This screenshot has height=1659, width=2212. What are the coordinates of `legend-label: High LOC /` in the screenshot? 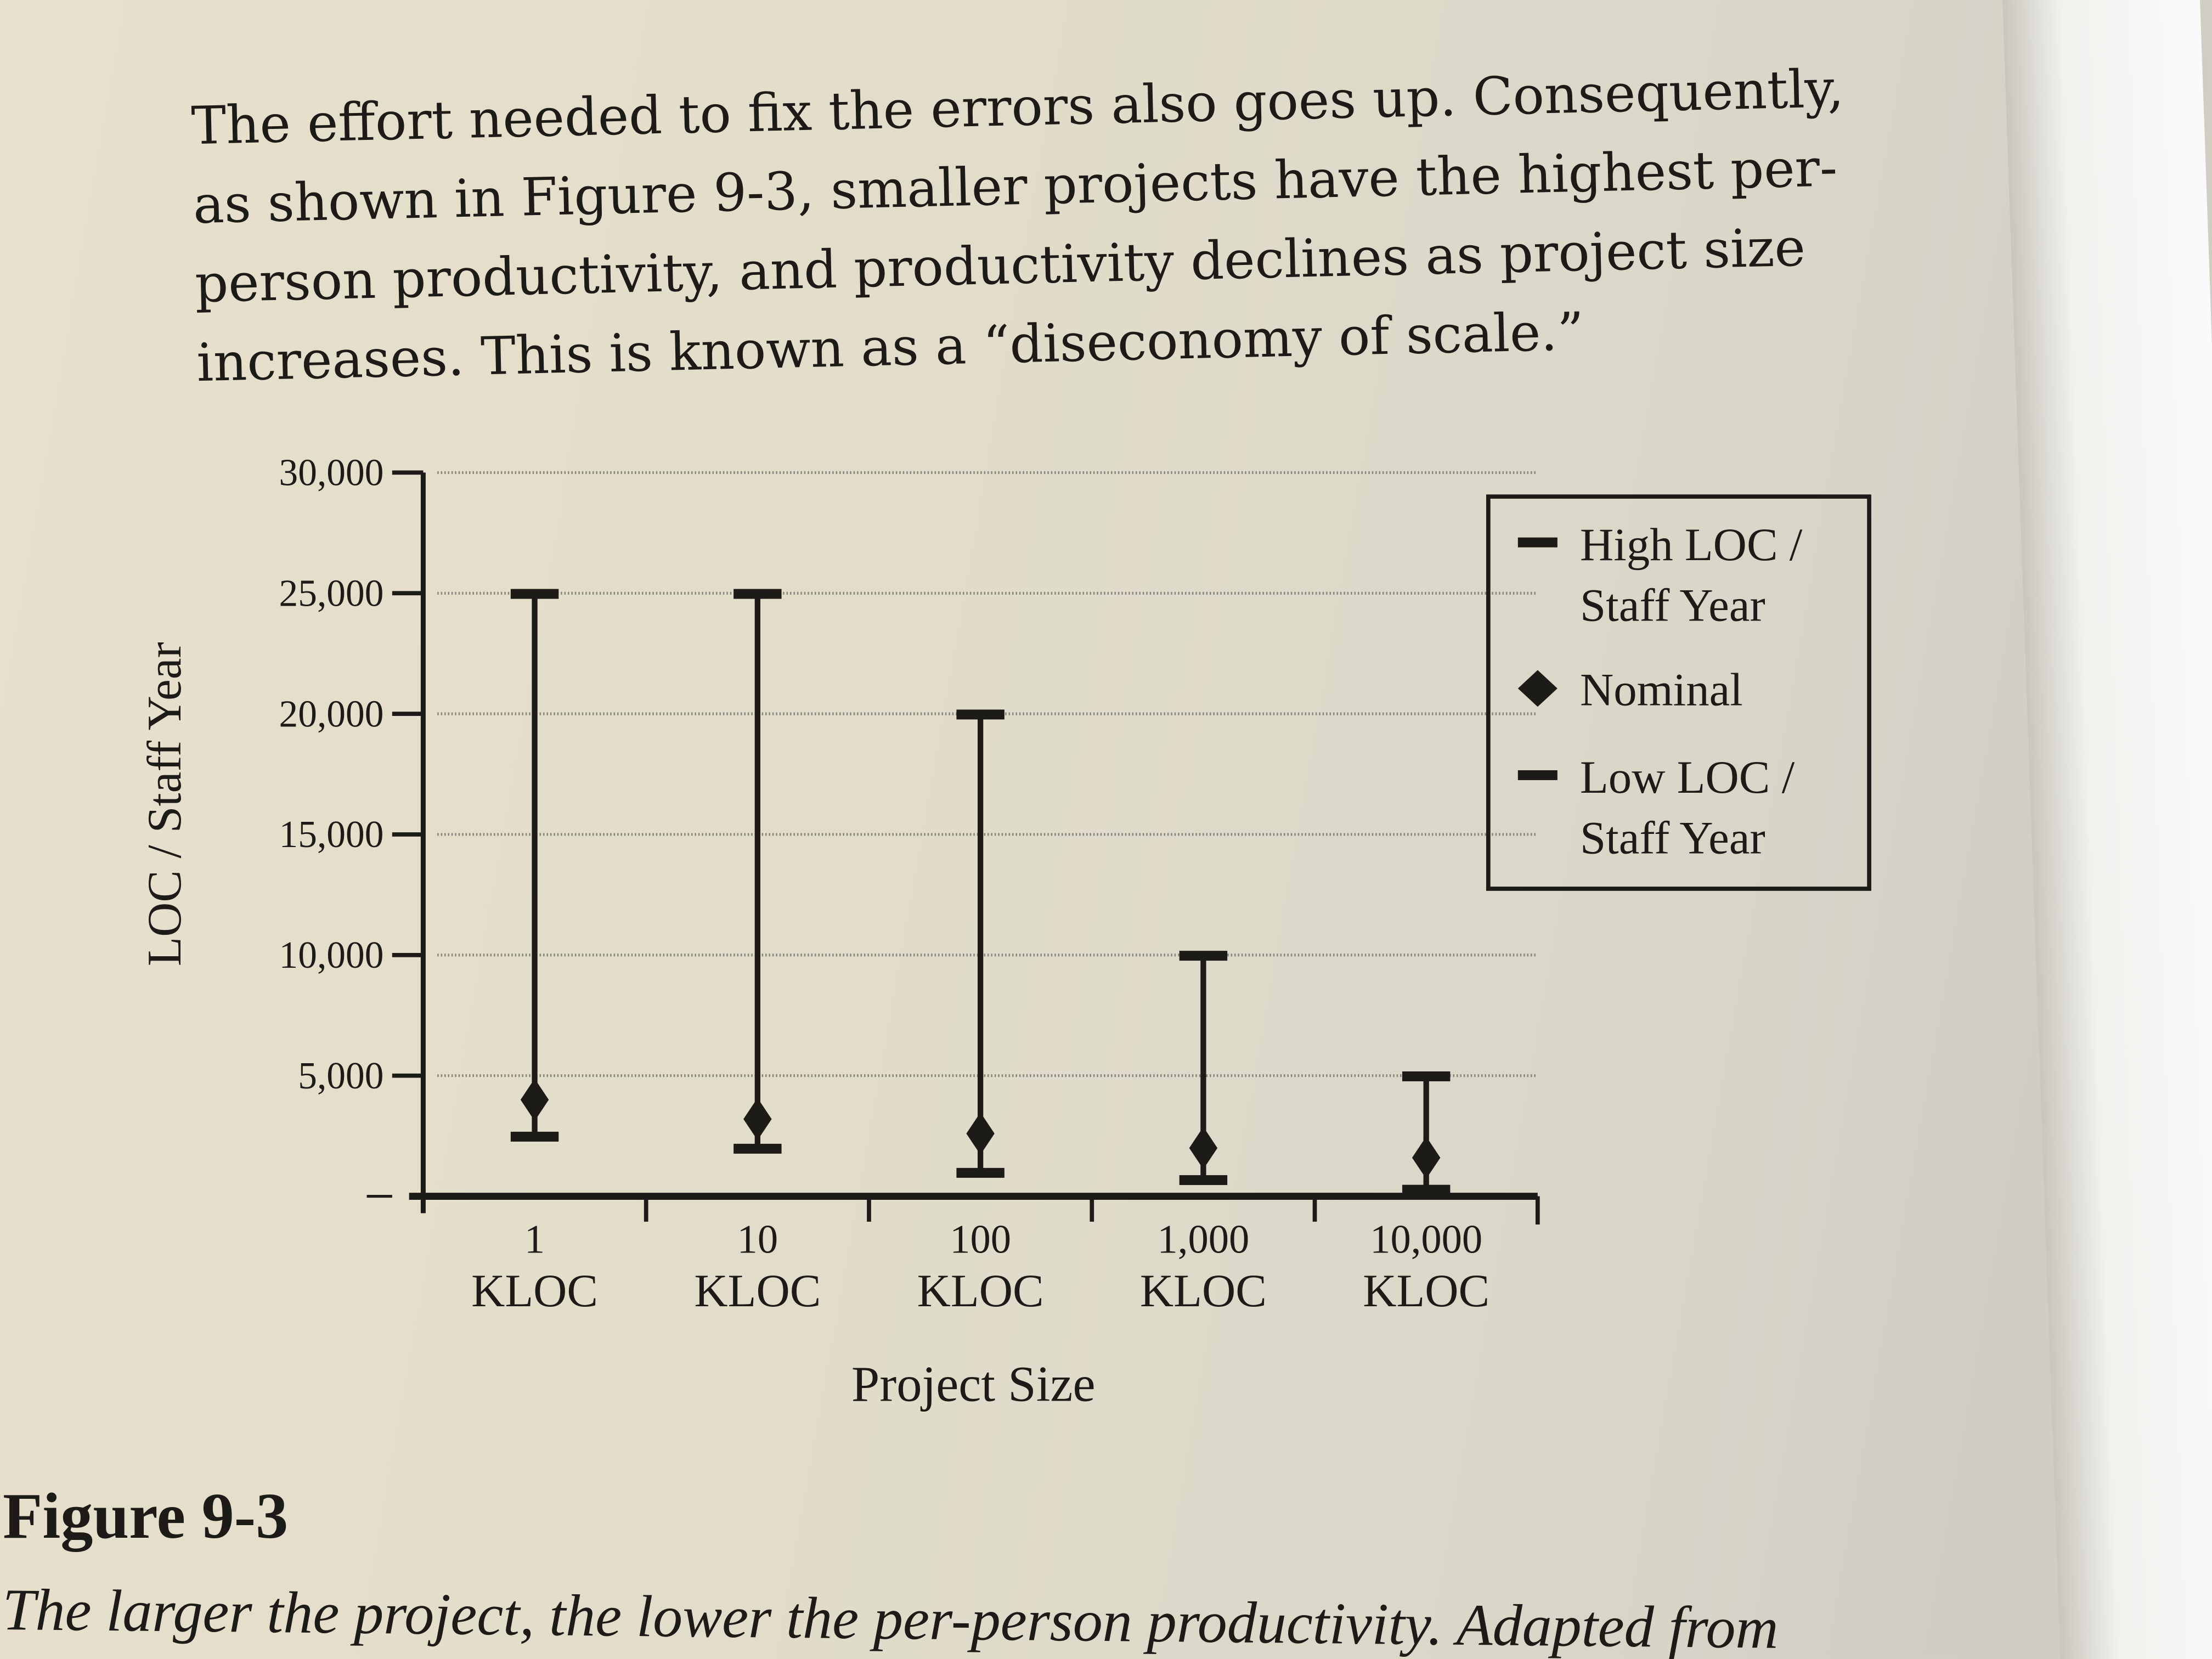 It's located at (1692, 545).